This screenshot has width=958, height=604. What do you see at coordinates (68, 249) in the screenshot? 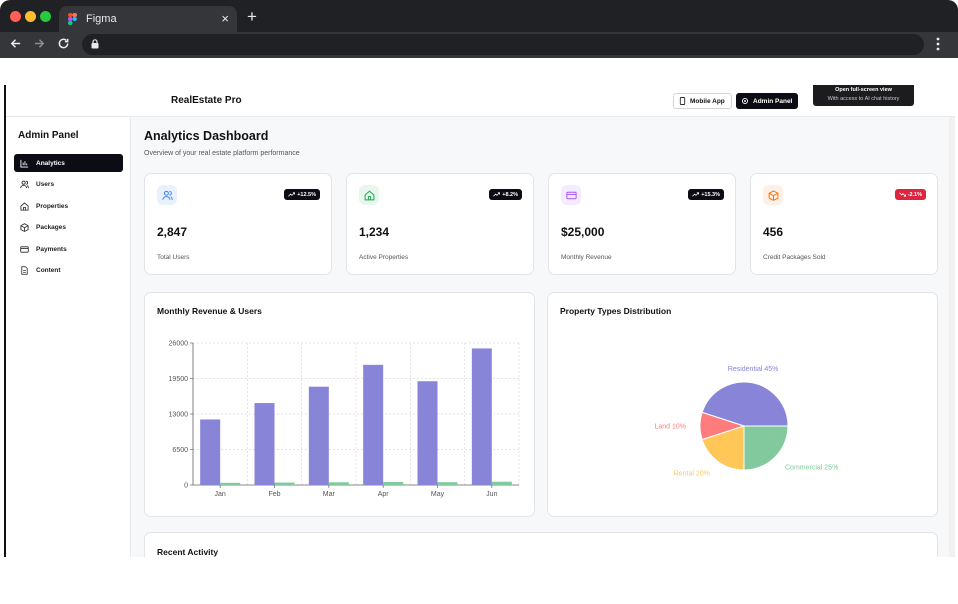
I see `sidebar-item-payments: Payments` at bounding box center [68, 249].